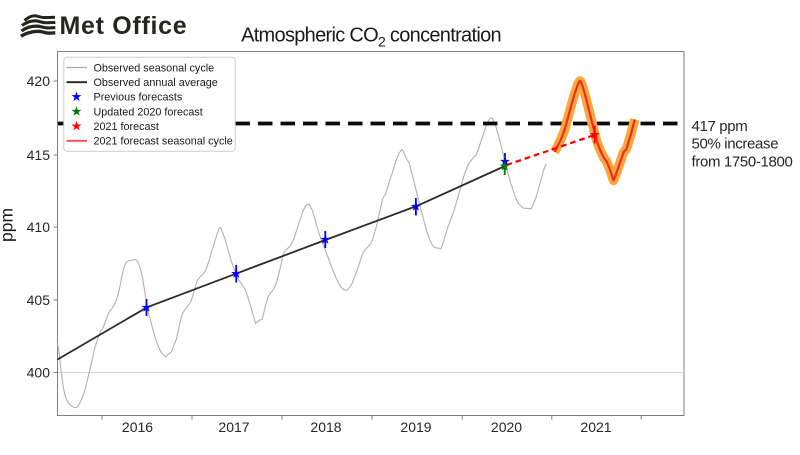  What do you see at coordinates (742, 161) in the screenshot?
I see `svg-text: from 1750-1800` at bounding box center [742, 161].